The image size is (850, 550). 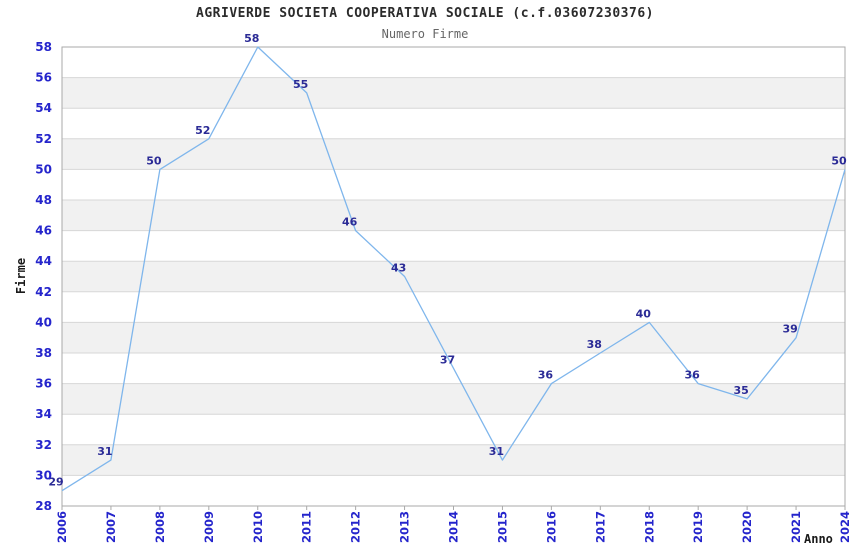 What do you see at coordinates (202, 130) in the screenshot?
I see `data-point-label: 52` at bounding box center [202, 130].